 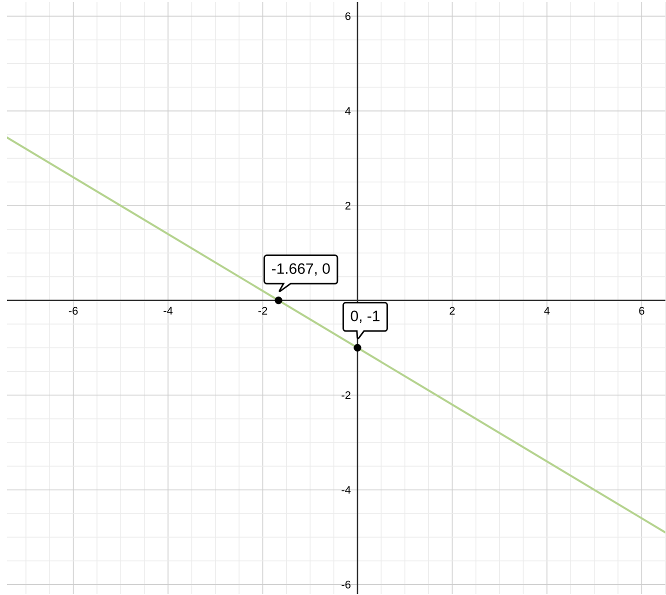 What do you see at coordinates (73, 310) in the screenshot?
I see `x-tick-label: -6` at bounding box center [73, 310].